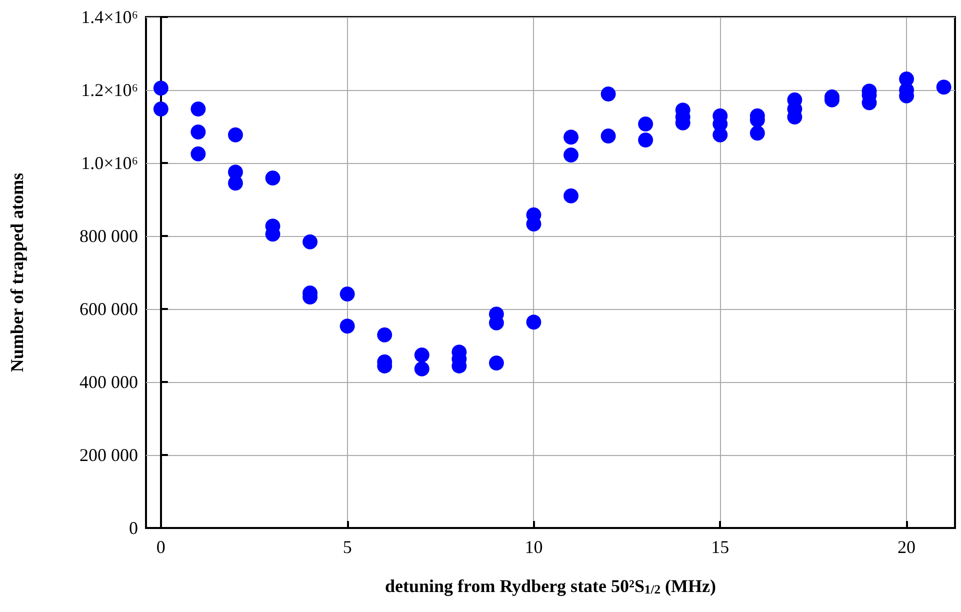 Image resolution: width=961 pixels, height=612 pixels. I want to click on y-tick-label: 200 000, so click(109, 455).